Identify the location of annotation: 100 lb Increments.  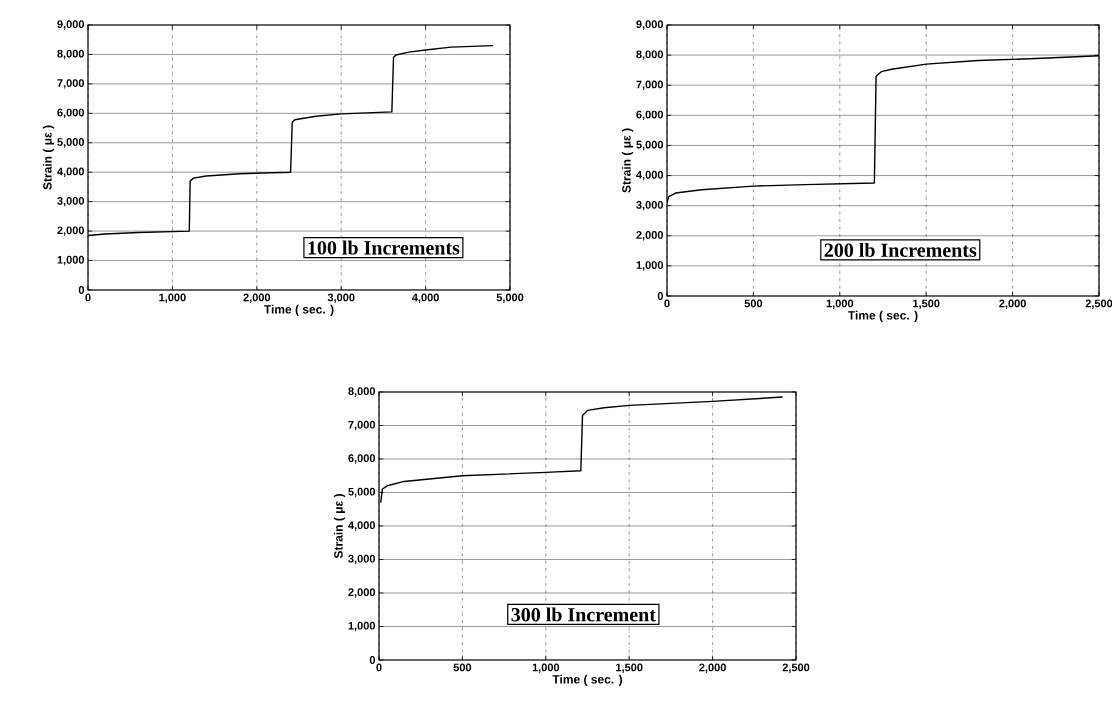
(384, 247).